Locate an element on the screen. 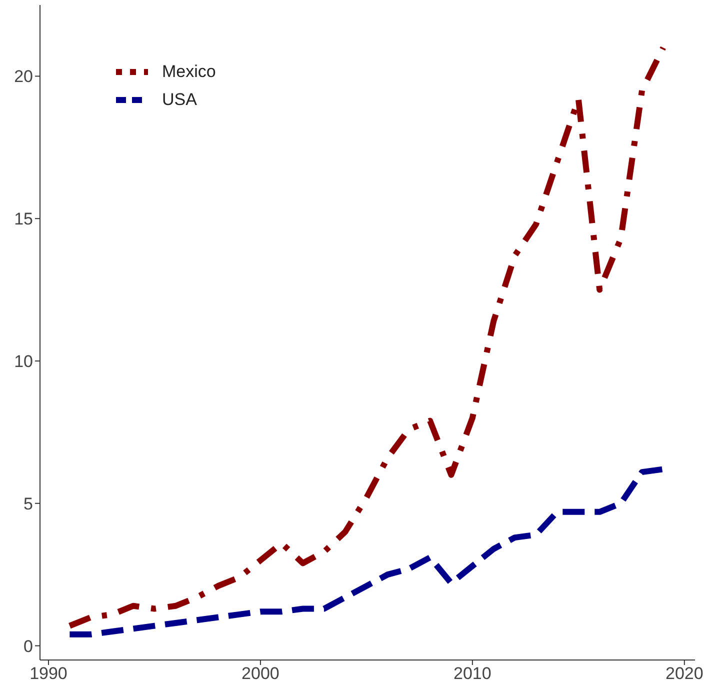 Image resolution: width=717 pixels, height=699 pixels. legend-label: Mexico is located at coordinates (189, 72).